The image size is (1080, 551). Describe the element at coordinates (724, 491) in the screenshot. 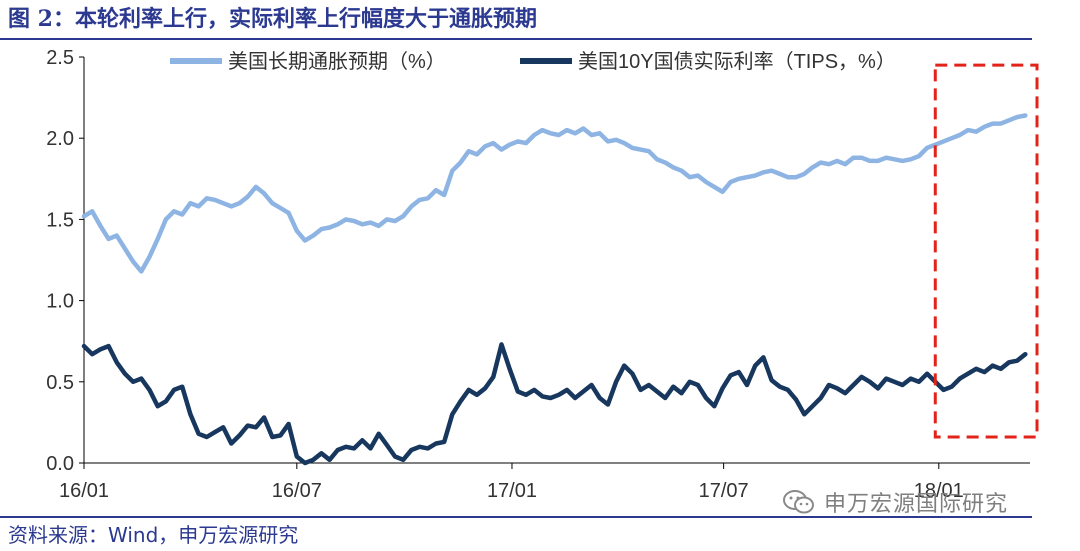

I see `x-tick-label: 17/07` at that location.